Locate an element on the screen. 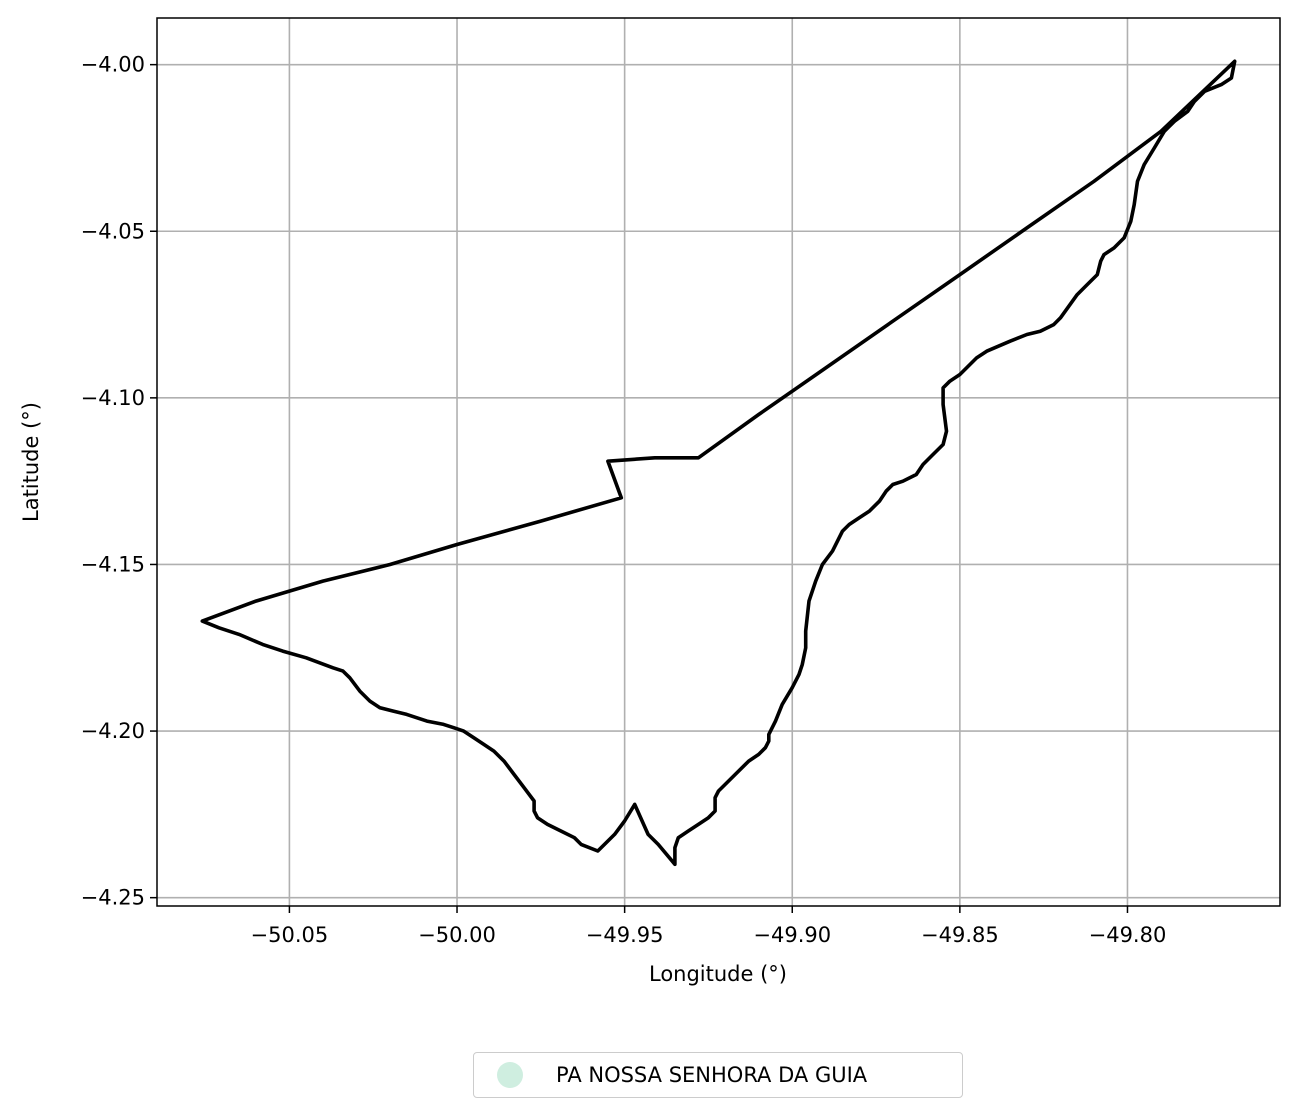 This screenshot has width=1298, height=1119. x-axis-title: Longitude (°) is located at coordinates (718, 974).